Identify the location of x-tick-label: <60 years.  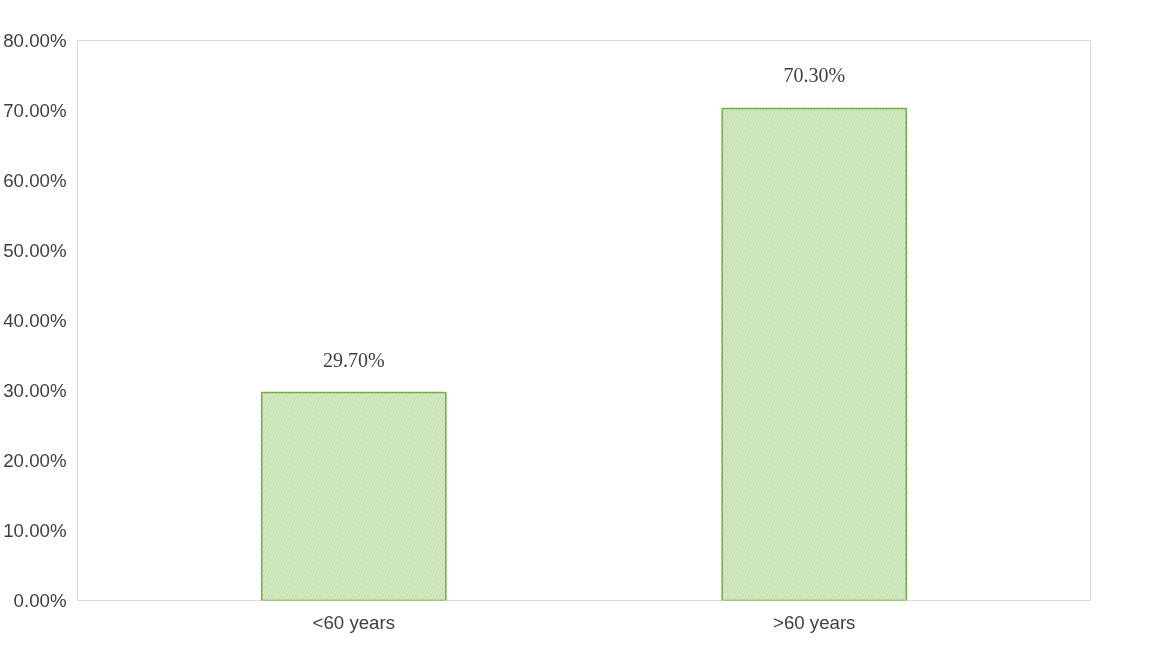
(353, 622).